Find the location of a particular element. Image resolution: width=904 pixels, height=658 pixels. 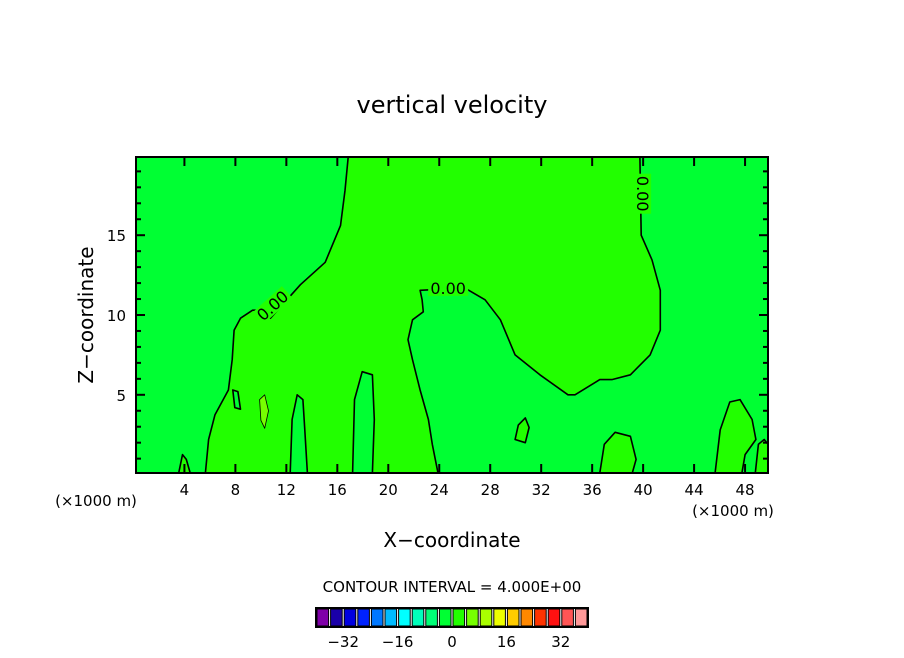

colorbar: −32 −16 0 16 32 is located at coordinates (452, 629).